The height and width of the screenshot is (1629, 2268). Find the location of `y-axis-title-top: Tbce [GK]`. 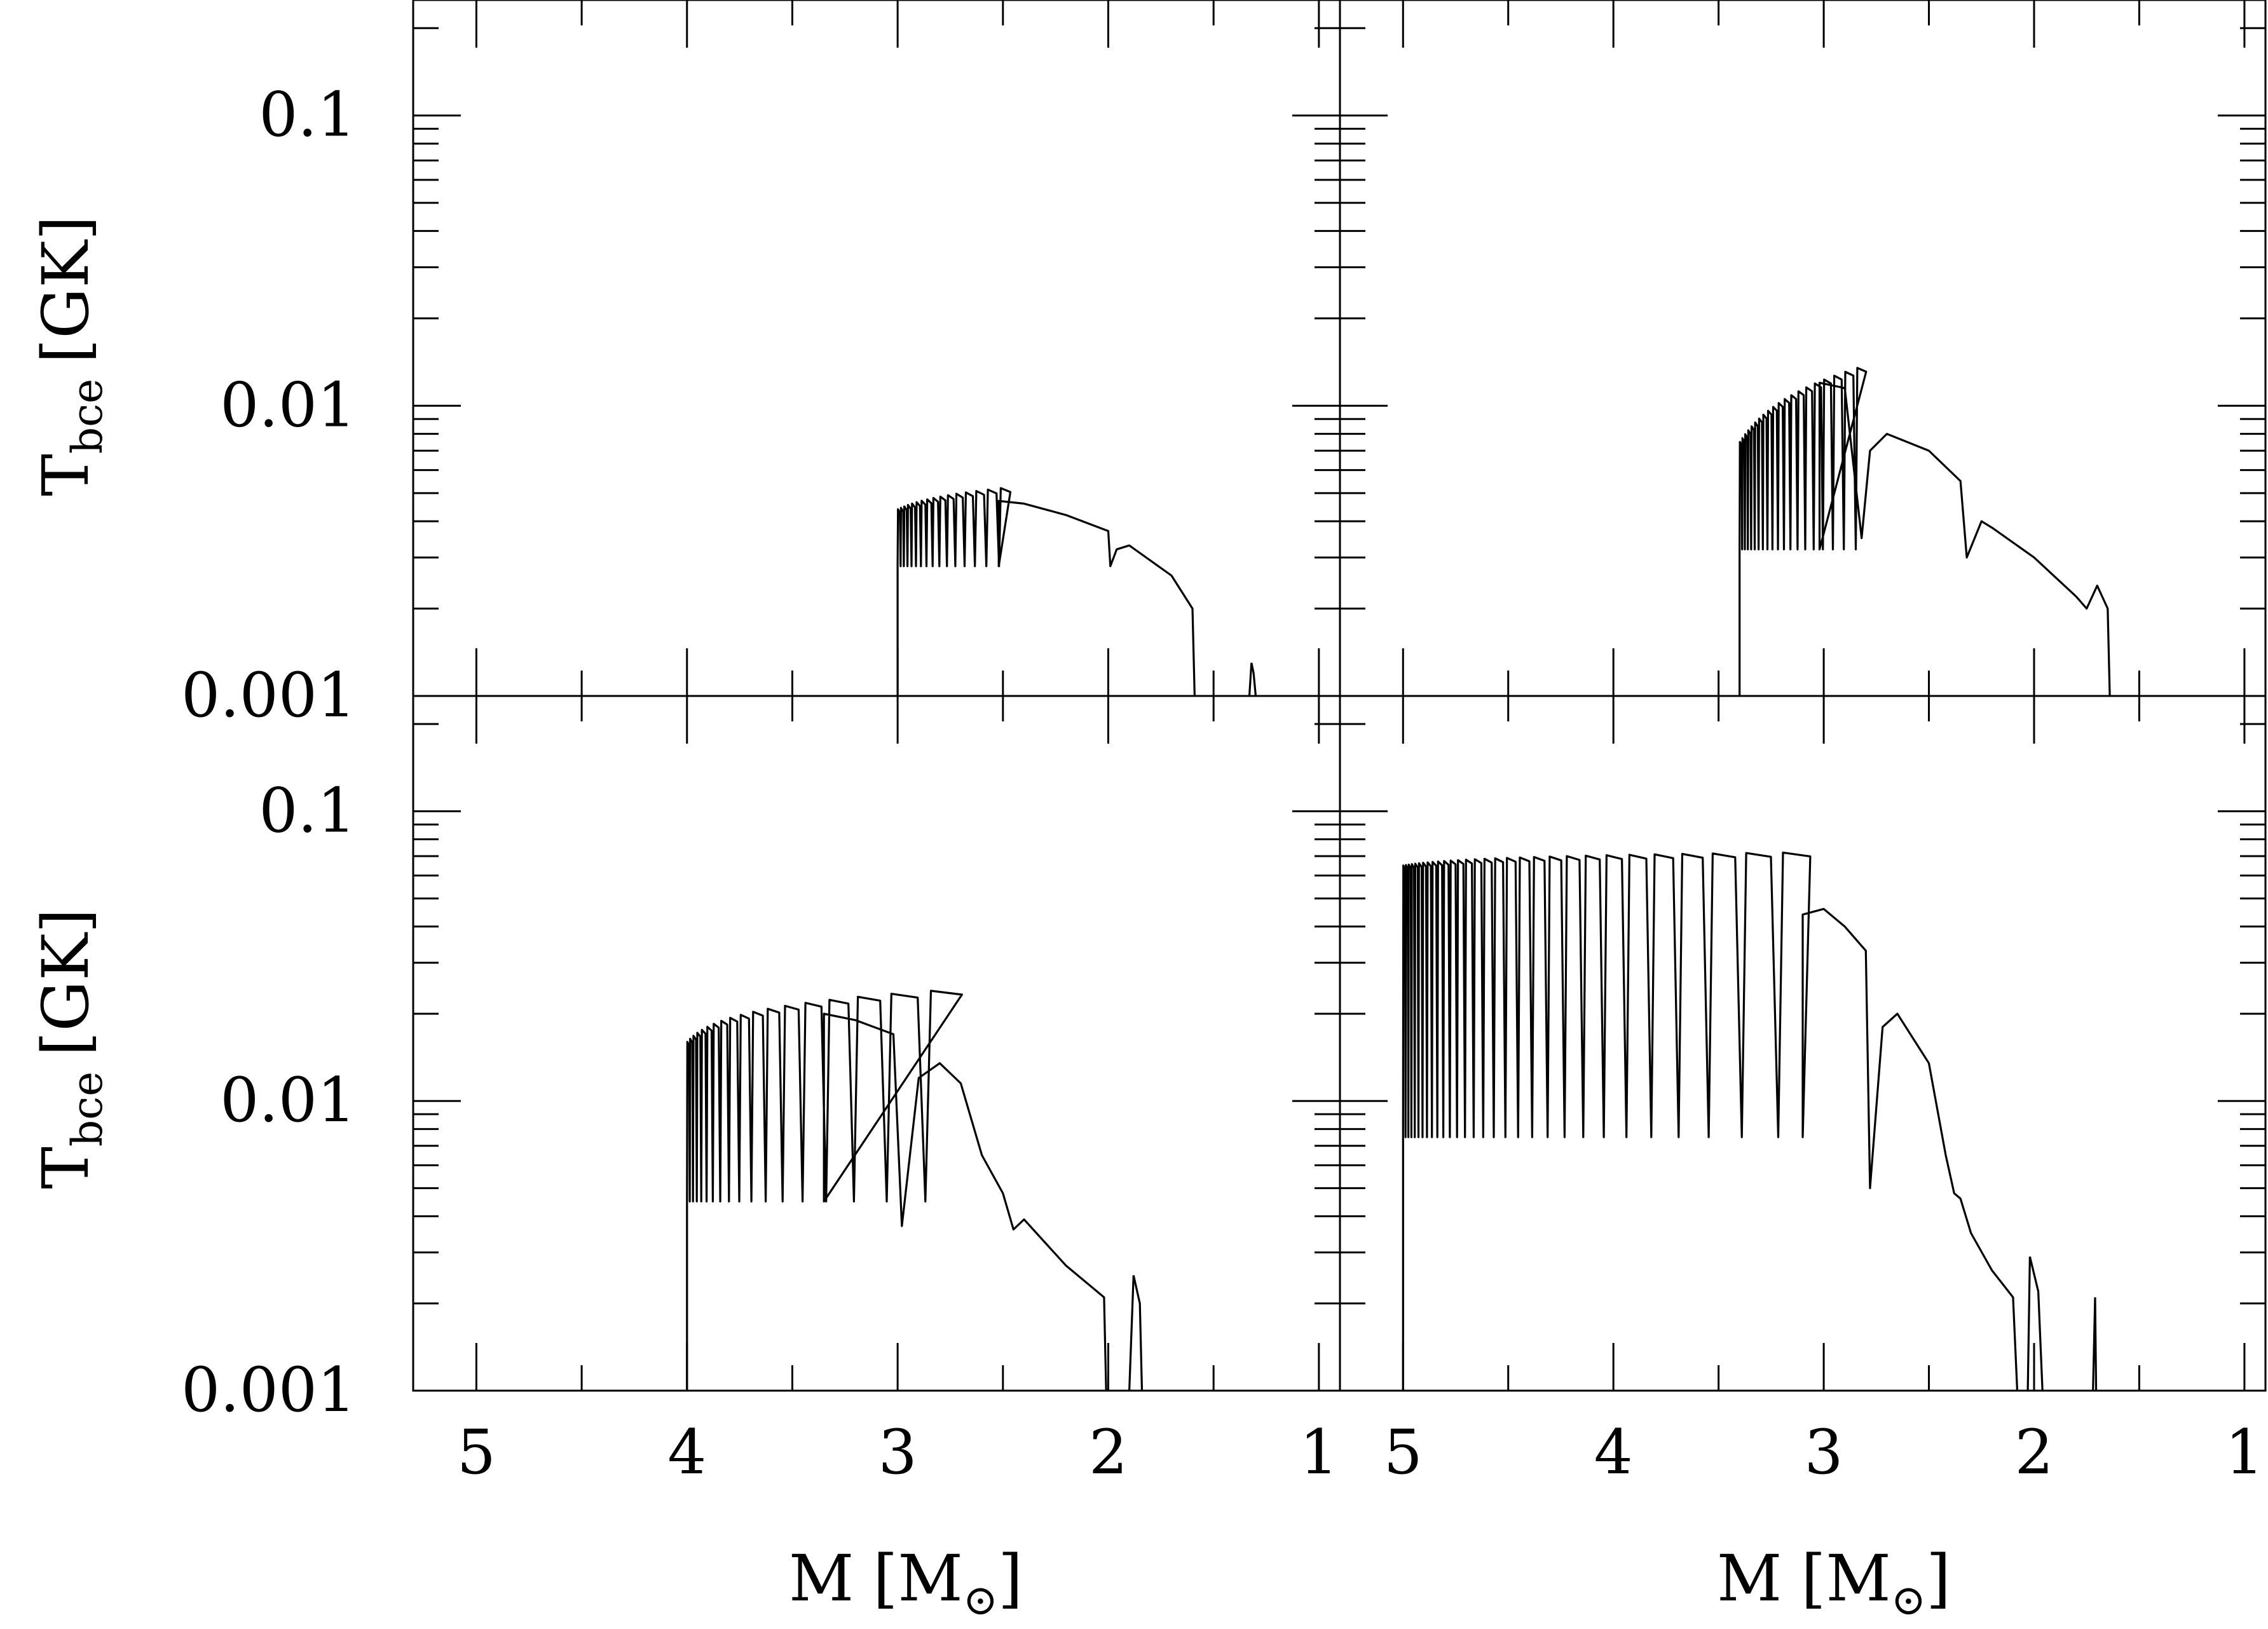

y-axis-title-top: Tbce [GK] is located at coordinates (70, 356).